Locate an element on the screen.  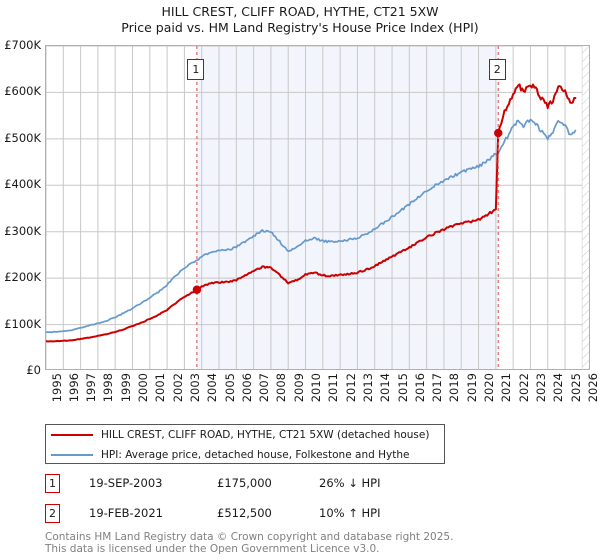
sale-row-1: 1 19-SEP-2003 £175,000 26% ↓ HPI is located at coordinates (255, 484).